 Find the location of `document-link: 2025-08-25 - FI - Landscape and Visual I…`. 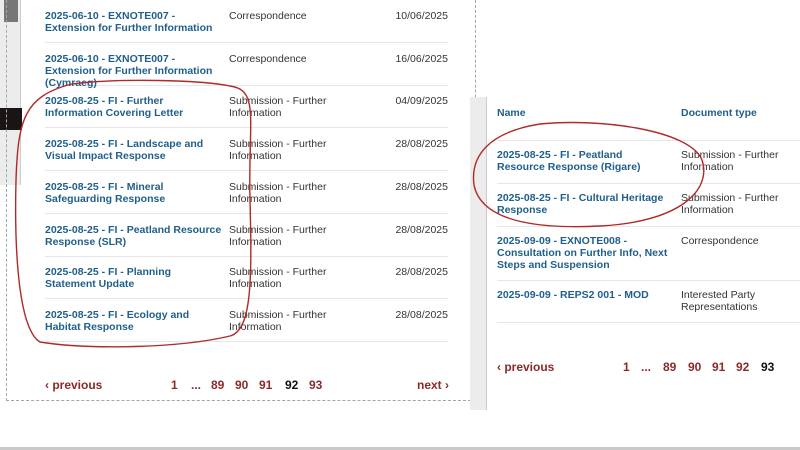

document-link: 2025-08-25 - FI - Landscape and Visual I… is located at coordinates (124, 150).